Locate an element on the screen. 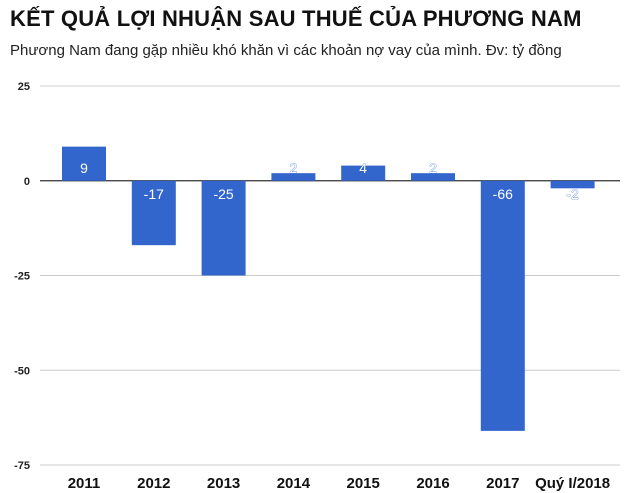  y-axis-ticks: 25 0 -25 -50 -75 is located at coordinates (22, 276).